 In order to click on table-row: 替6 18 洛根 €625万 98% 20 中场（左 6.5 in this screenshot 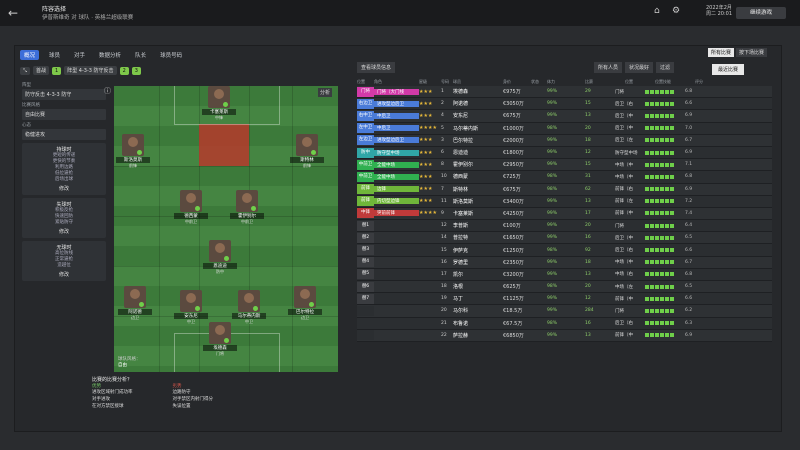, I will do `click(564, 287)`.